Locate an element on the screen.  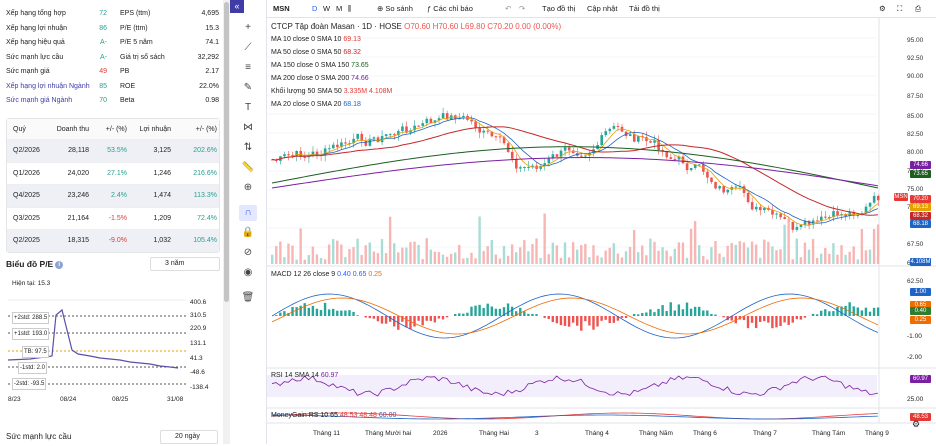
interval-m: M is located at coordinates (339, 9).